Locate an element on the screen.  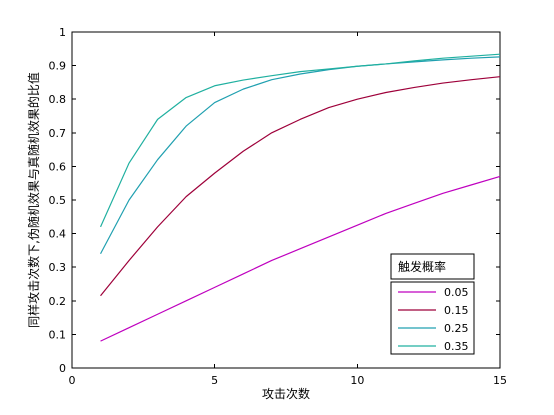
y-tick-label: 0 is located at coordinates (62, 368).